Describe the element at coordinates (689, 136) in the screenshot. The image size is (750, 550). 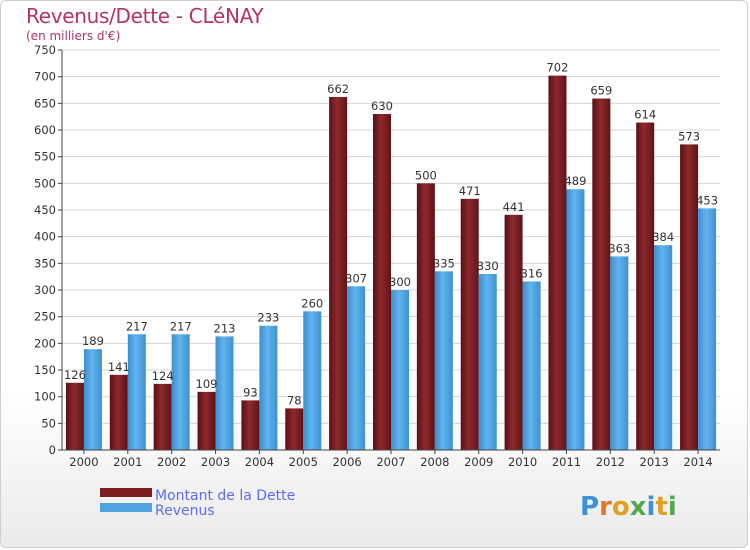
I see `value-label: 573` at that location.